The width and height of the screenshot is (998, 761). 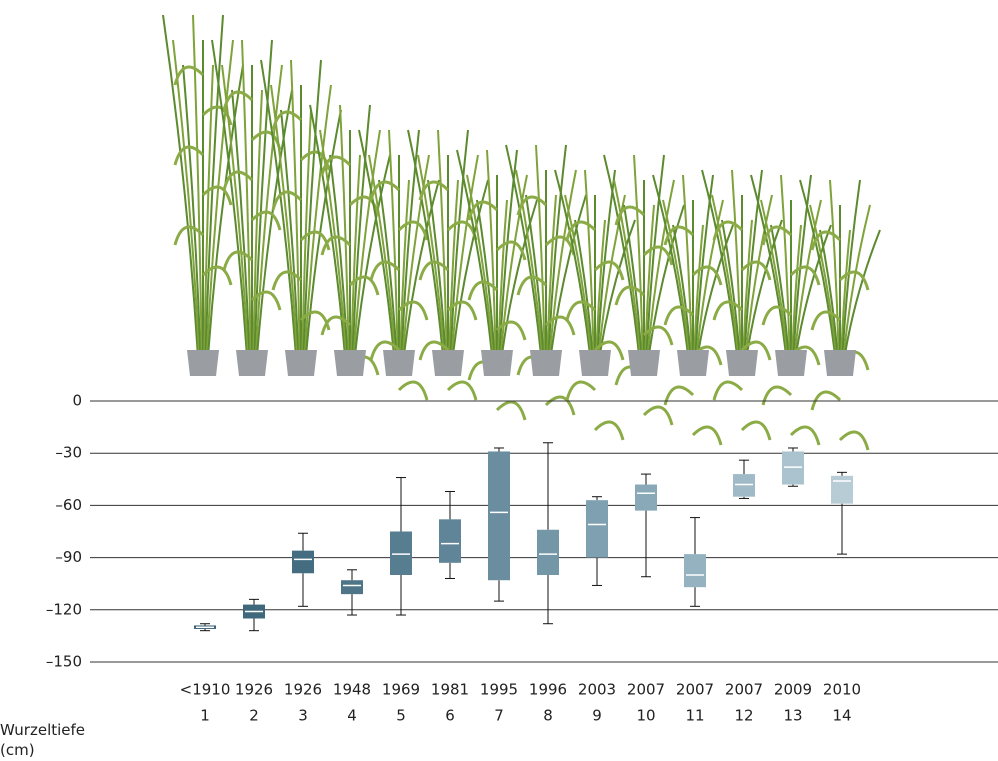 I want to click on x-tick-number: 1, so click(x=205, y=716).